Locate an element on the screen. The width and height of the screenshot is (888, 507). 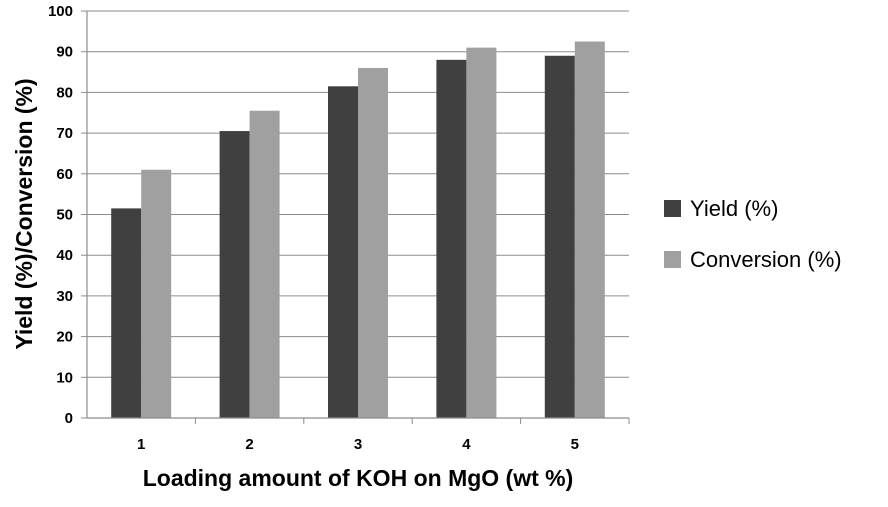
y-tick-label: 30 is located at coordinates (64, 296).